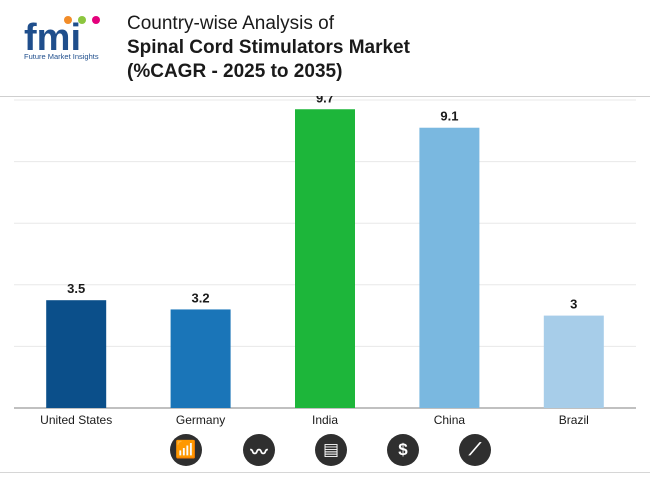 This screenshot has width=650, height=480. Describe the element at coordinates (76, 354) in the screenshot. I see `bar-united-states` at that location.